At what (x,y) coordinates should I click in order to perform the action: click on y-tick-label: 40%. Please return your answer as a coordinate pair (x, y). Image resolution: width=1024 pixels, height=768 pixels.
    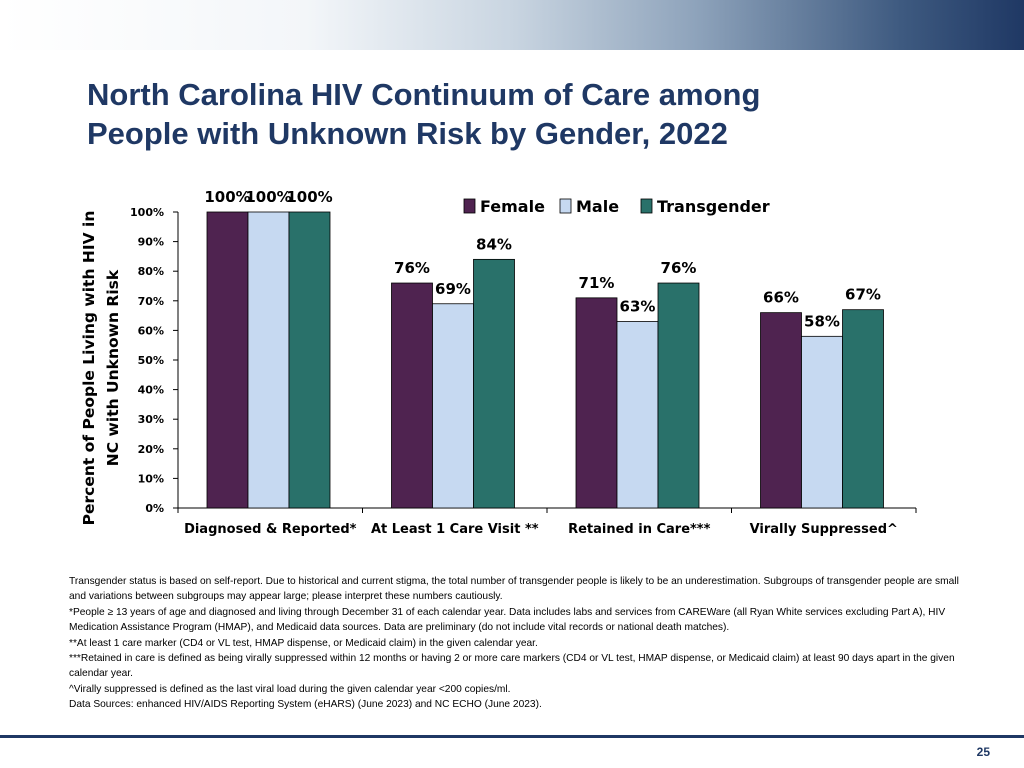
    Looking at the image, I should click on (151, 390).